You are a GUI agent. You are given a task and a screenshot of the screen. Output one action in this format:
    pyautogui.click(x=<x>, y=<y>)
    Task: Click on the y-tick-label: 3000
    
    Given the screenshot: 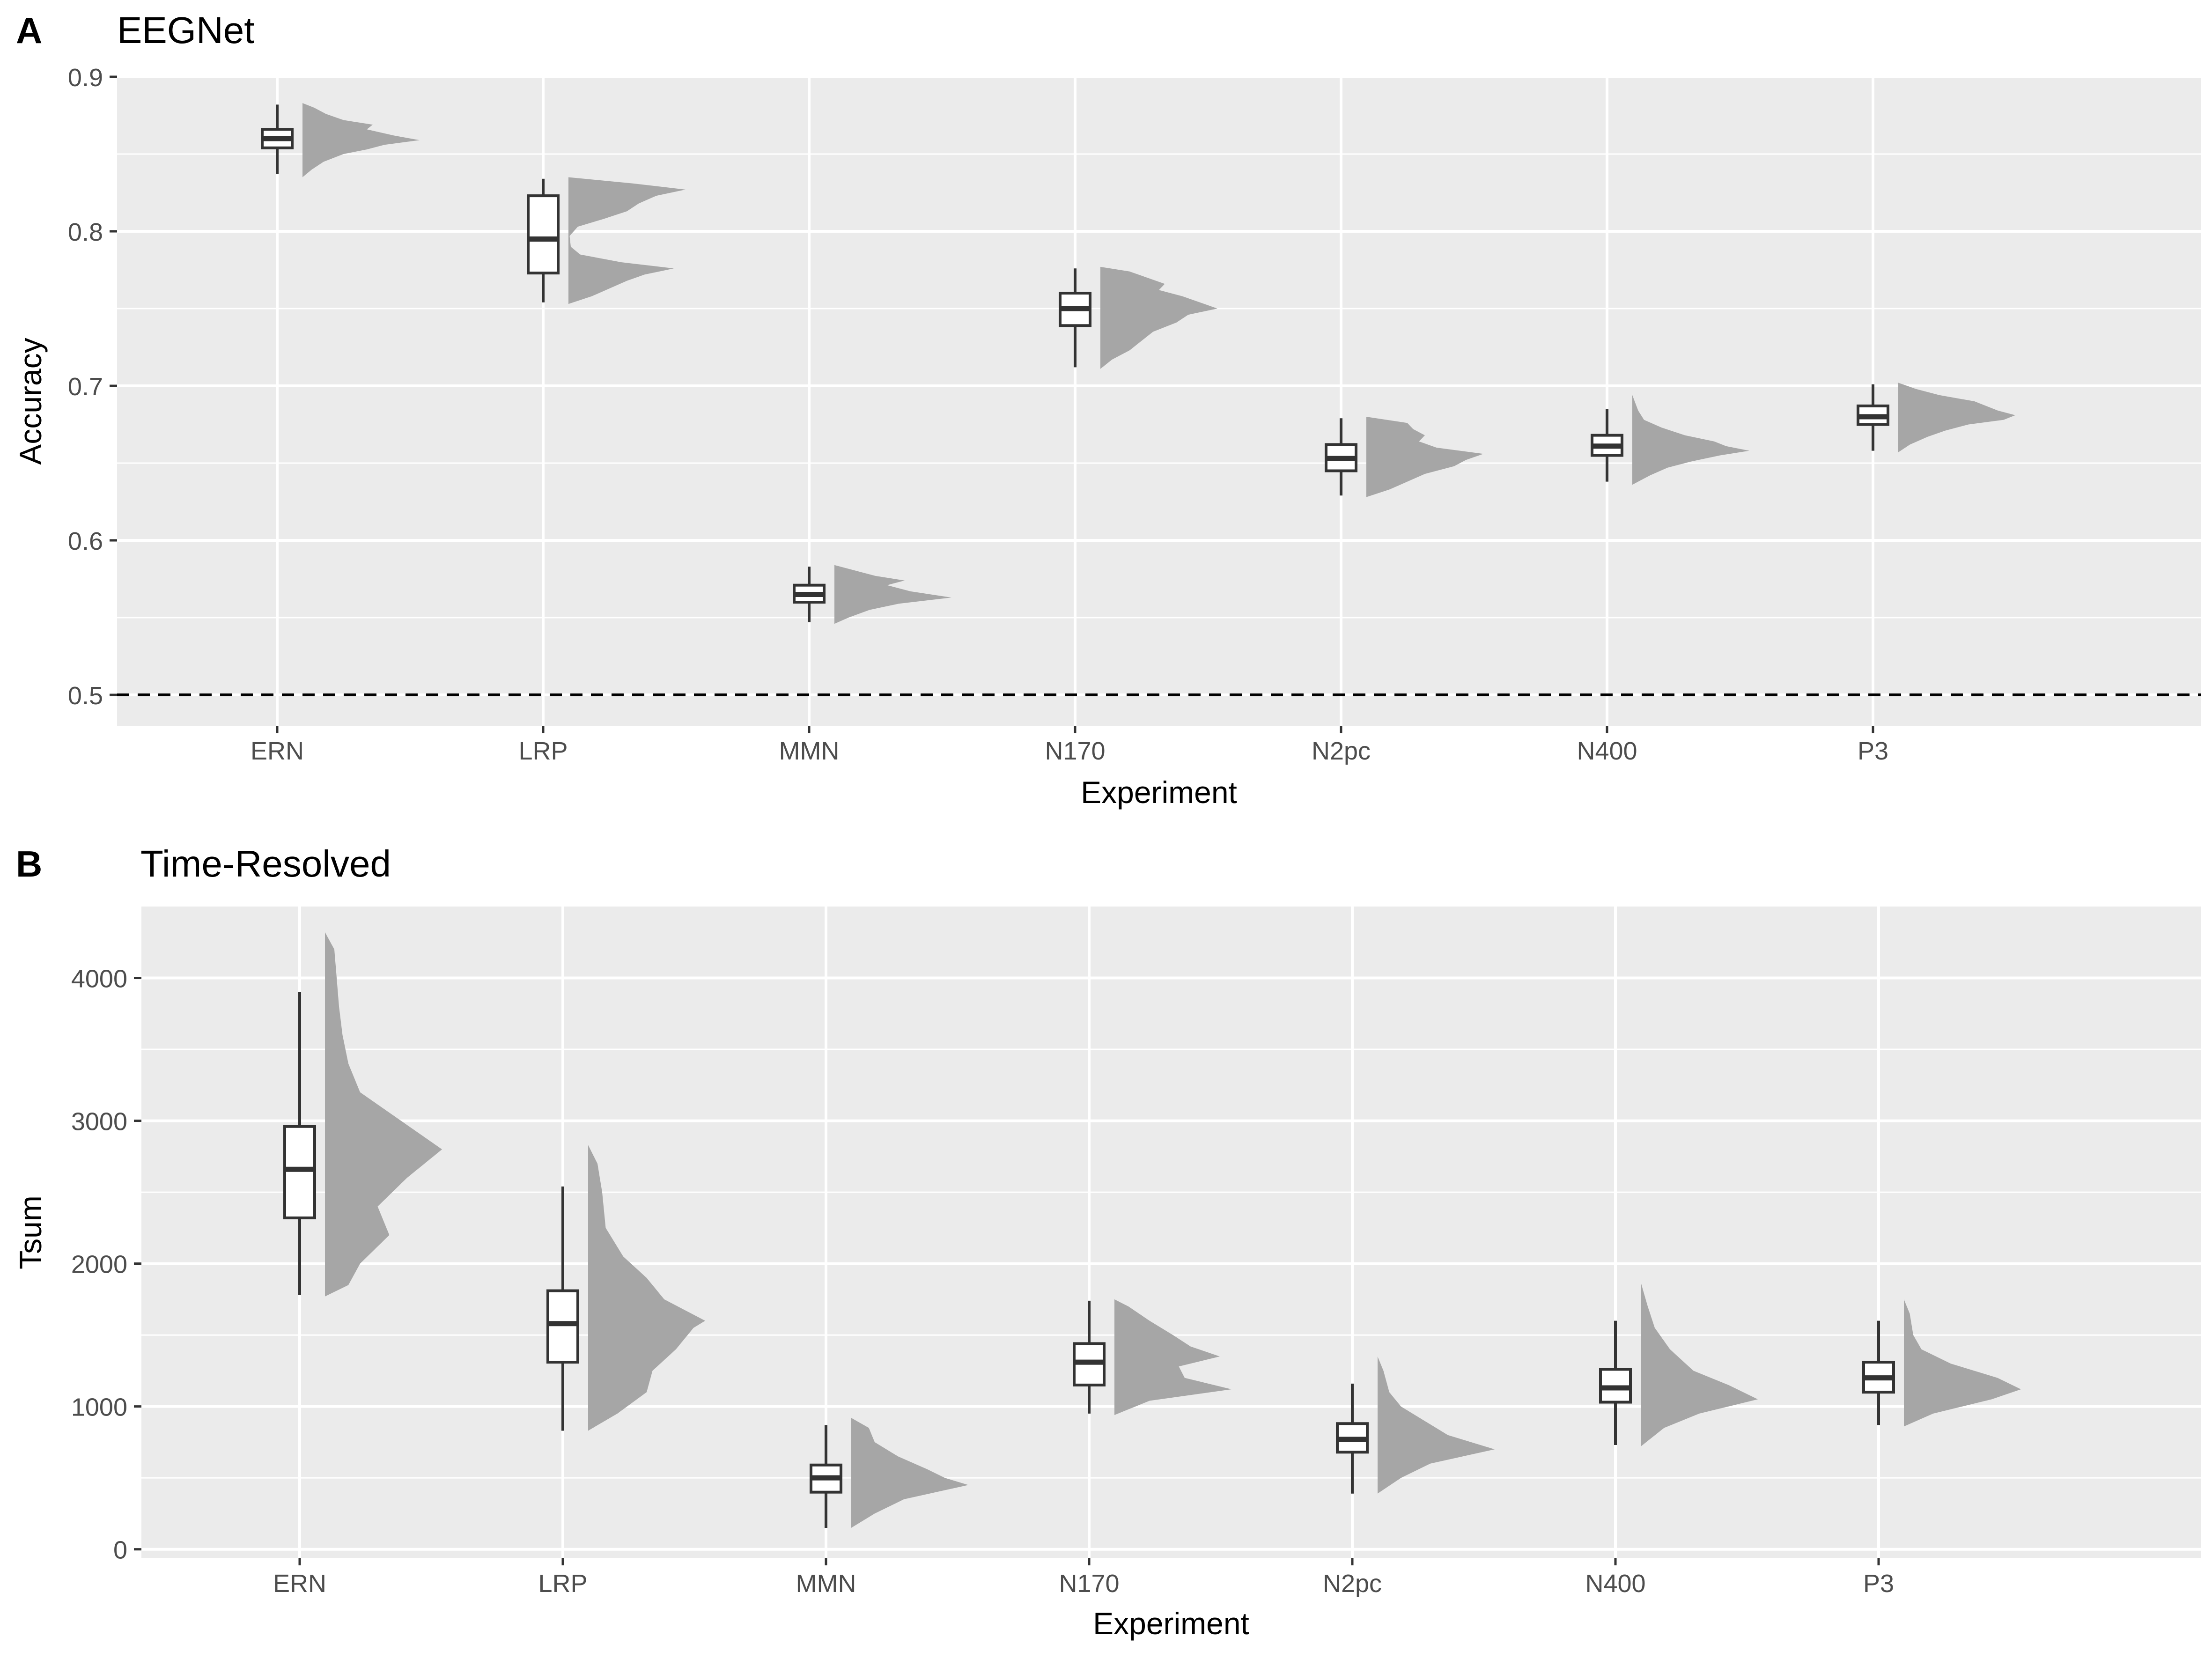 What is the action you would take?
    pyautogui.click(x=99, y=1122)
    